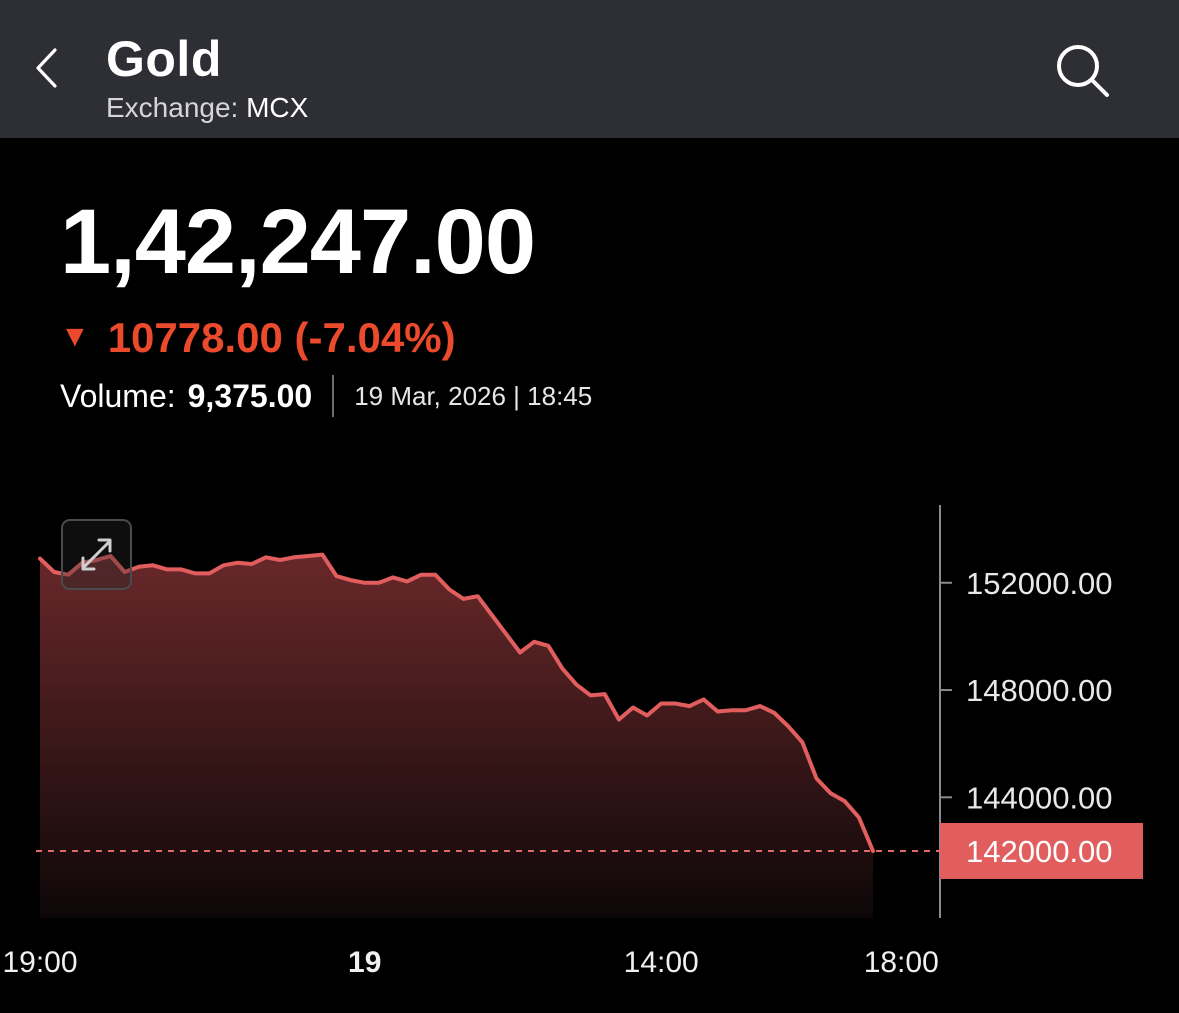  I want to click on down-arrow-icon: ▼, so click(75, 336).